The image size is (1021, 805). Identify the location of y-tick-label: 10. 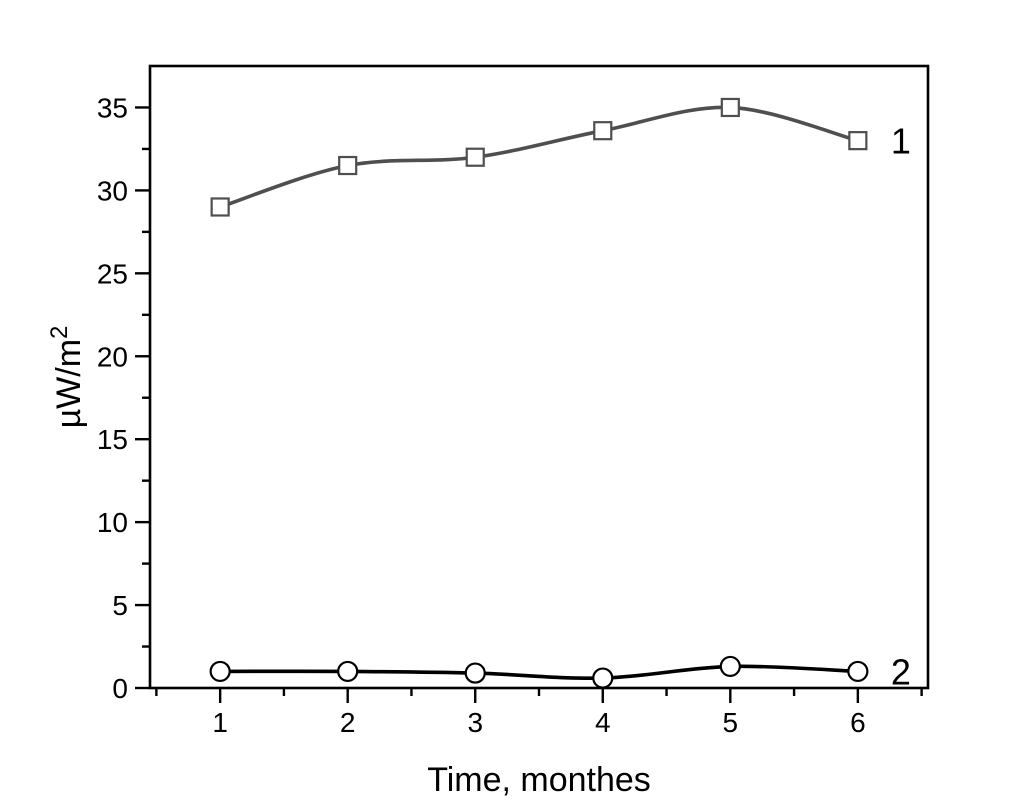
(112, 522).